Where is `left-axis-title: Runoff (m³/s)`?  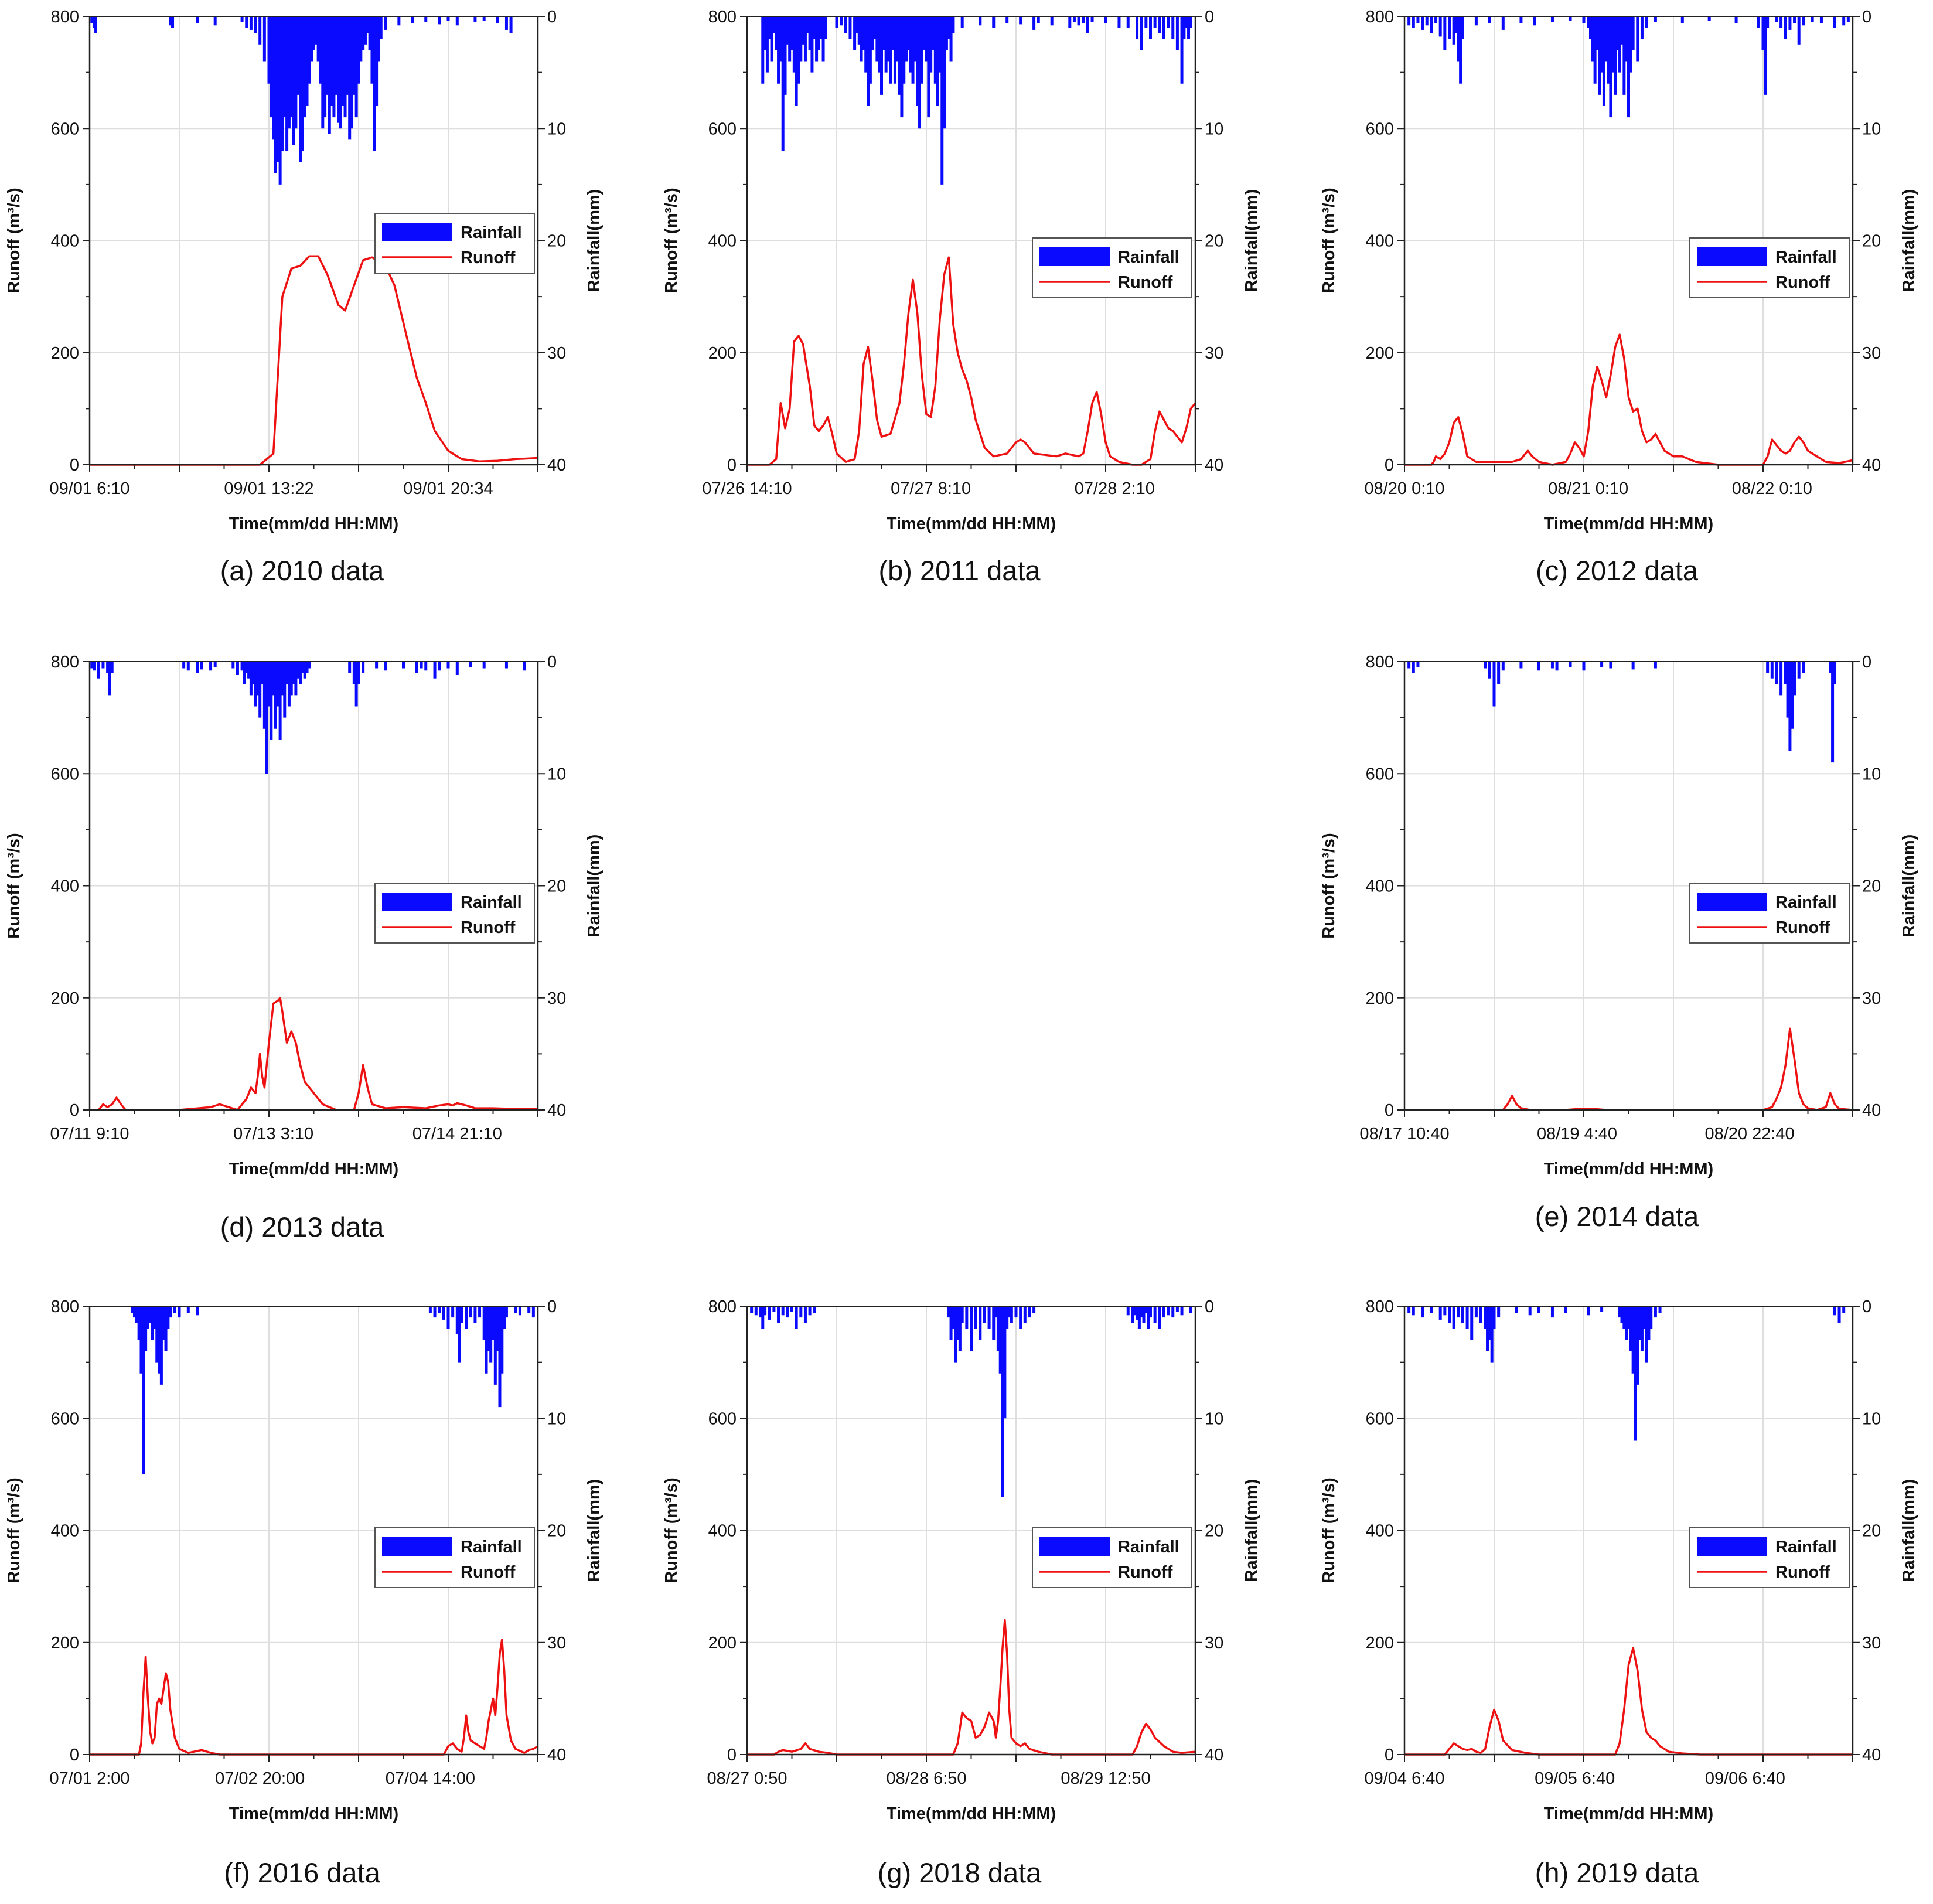 left-axis-title: Runoff (m³/s) is located at coordinates (1329, 240).